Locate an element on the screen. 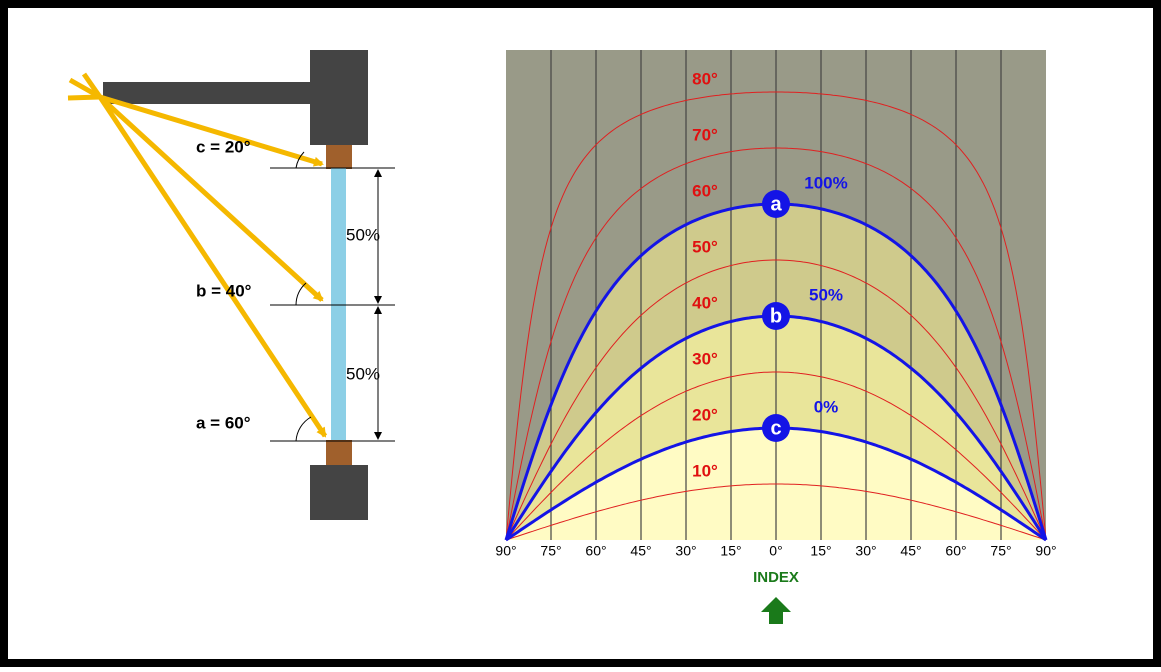 This screenshot has width=1161, height=672. index-label: INDEX is located at coordinates (776, 577).